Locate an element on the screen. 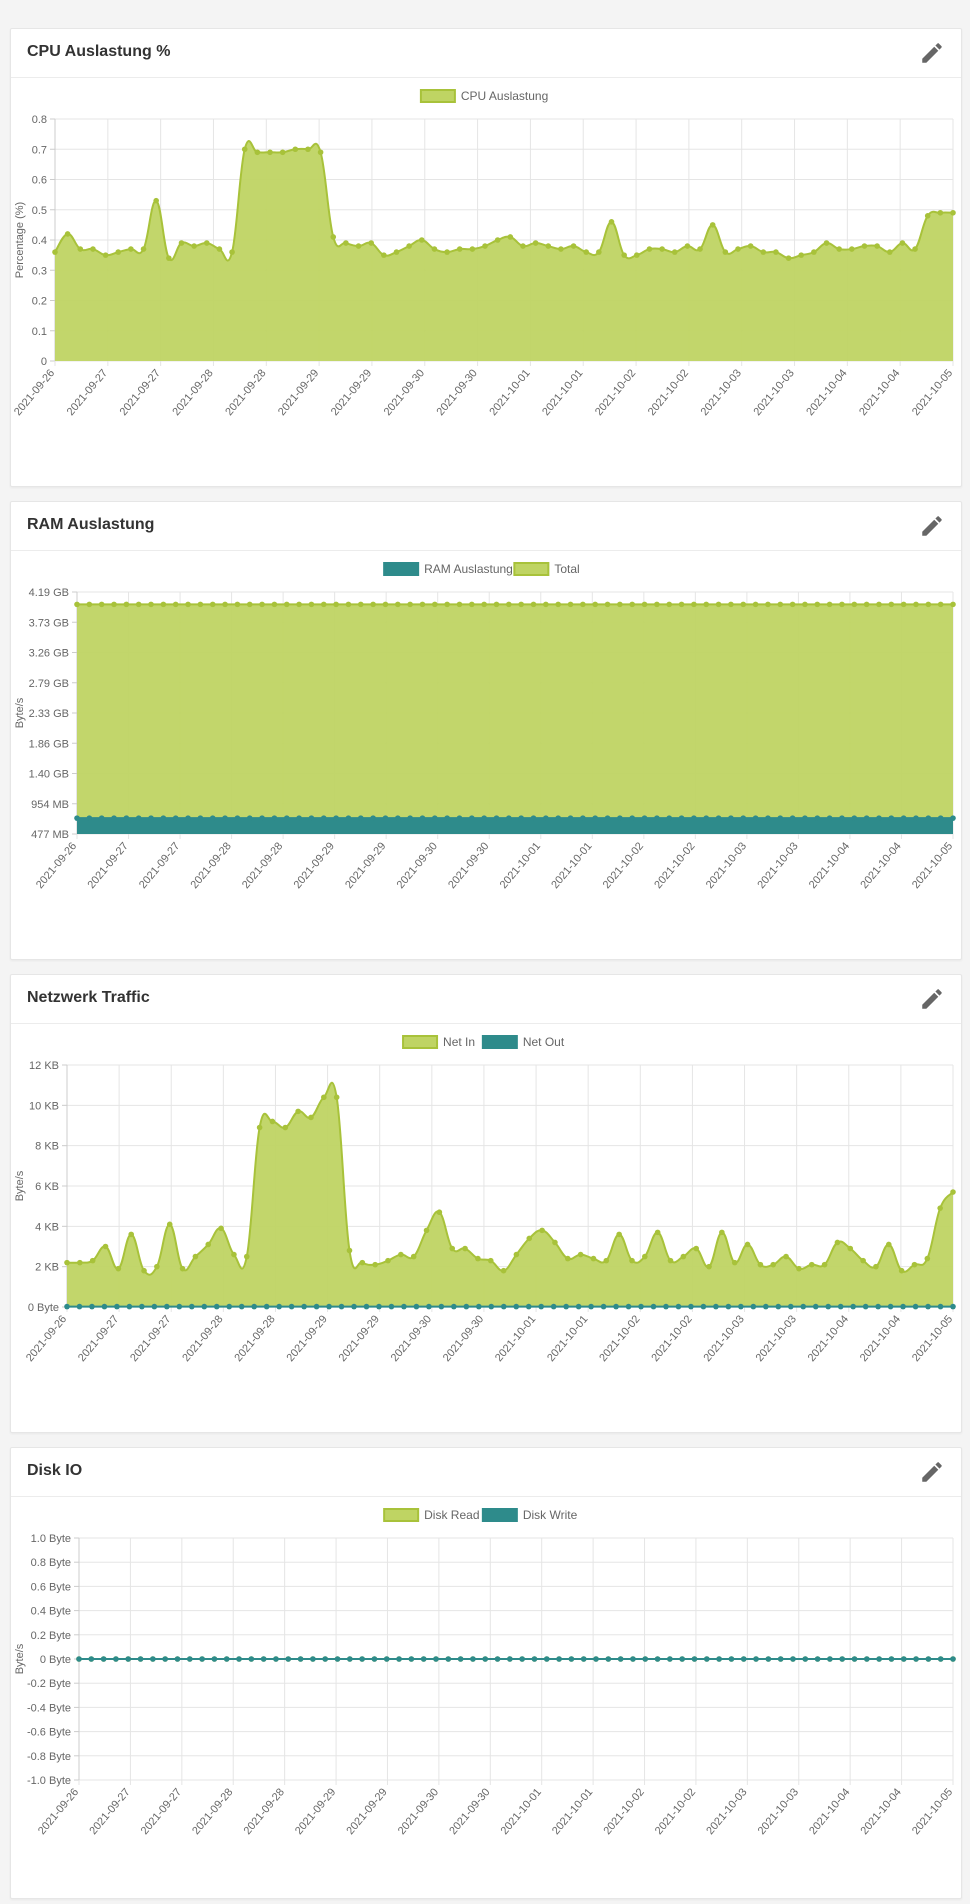  x-tick-label: 2021-10-03 is located at coordinates (726, 865).